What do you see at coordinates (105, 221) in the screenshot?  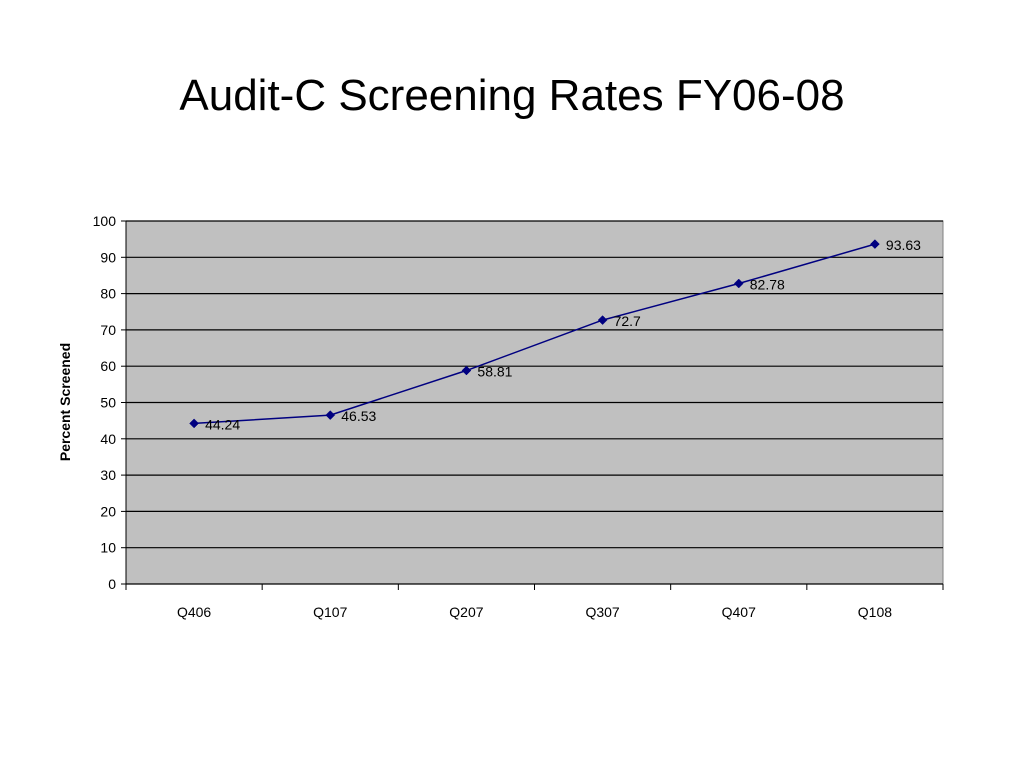 I see `y-tick-label: 100` at bounding box center [105, 221].